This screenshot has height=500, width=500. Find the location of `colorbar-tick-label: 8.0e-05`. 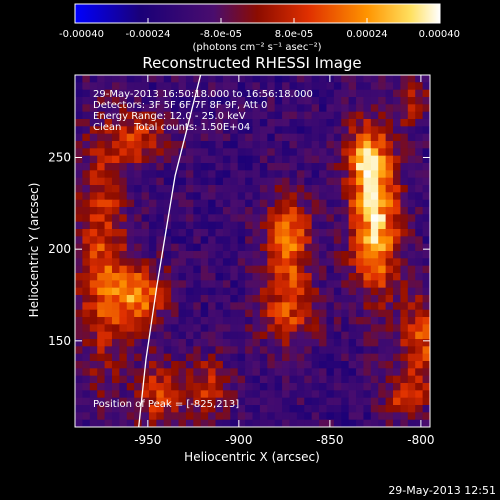

colorbar-tick-label: 8.0e-05 is located at coordinates (294, 34).